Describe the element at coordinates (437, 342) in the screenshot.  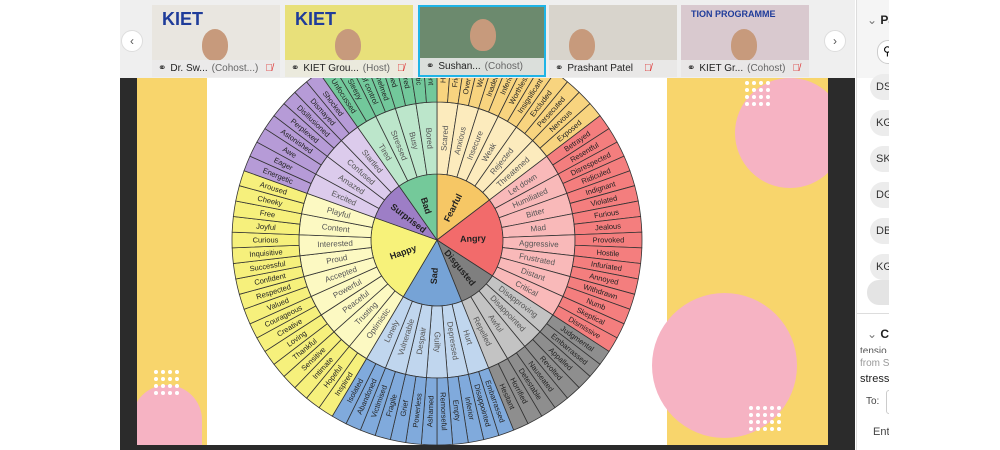
I see `secondary-emotion-label: Guilty` at that location.